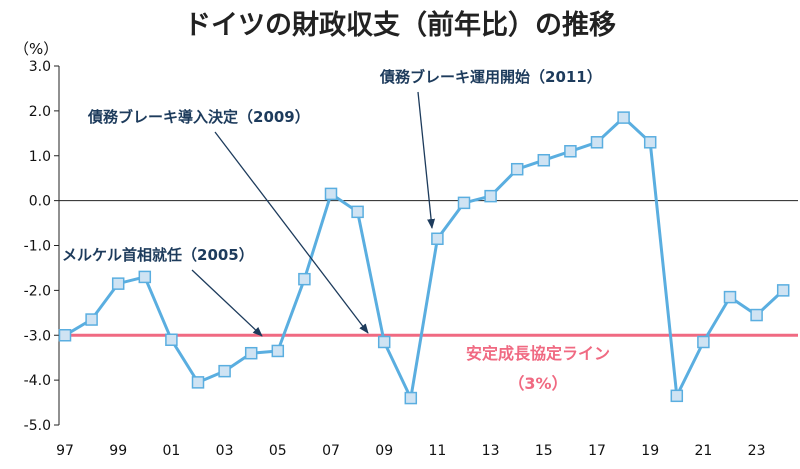 Image resolution: width=800 pixels, height=469 pixels. What do you see at coordinates (225, 451) in the screenshot?
I see `x-tick-label: 03` at bounding box center [225, 451].